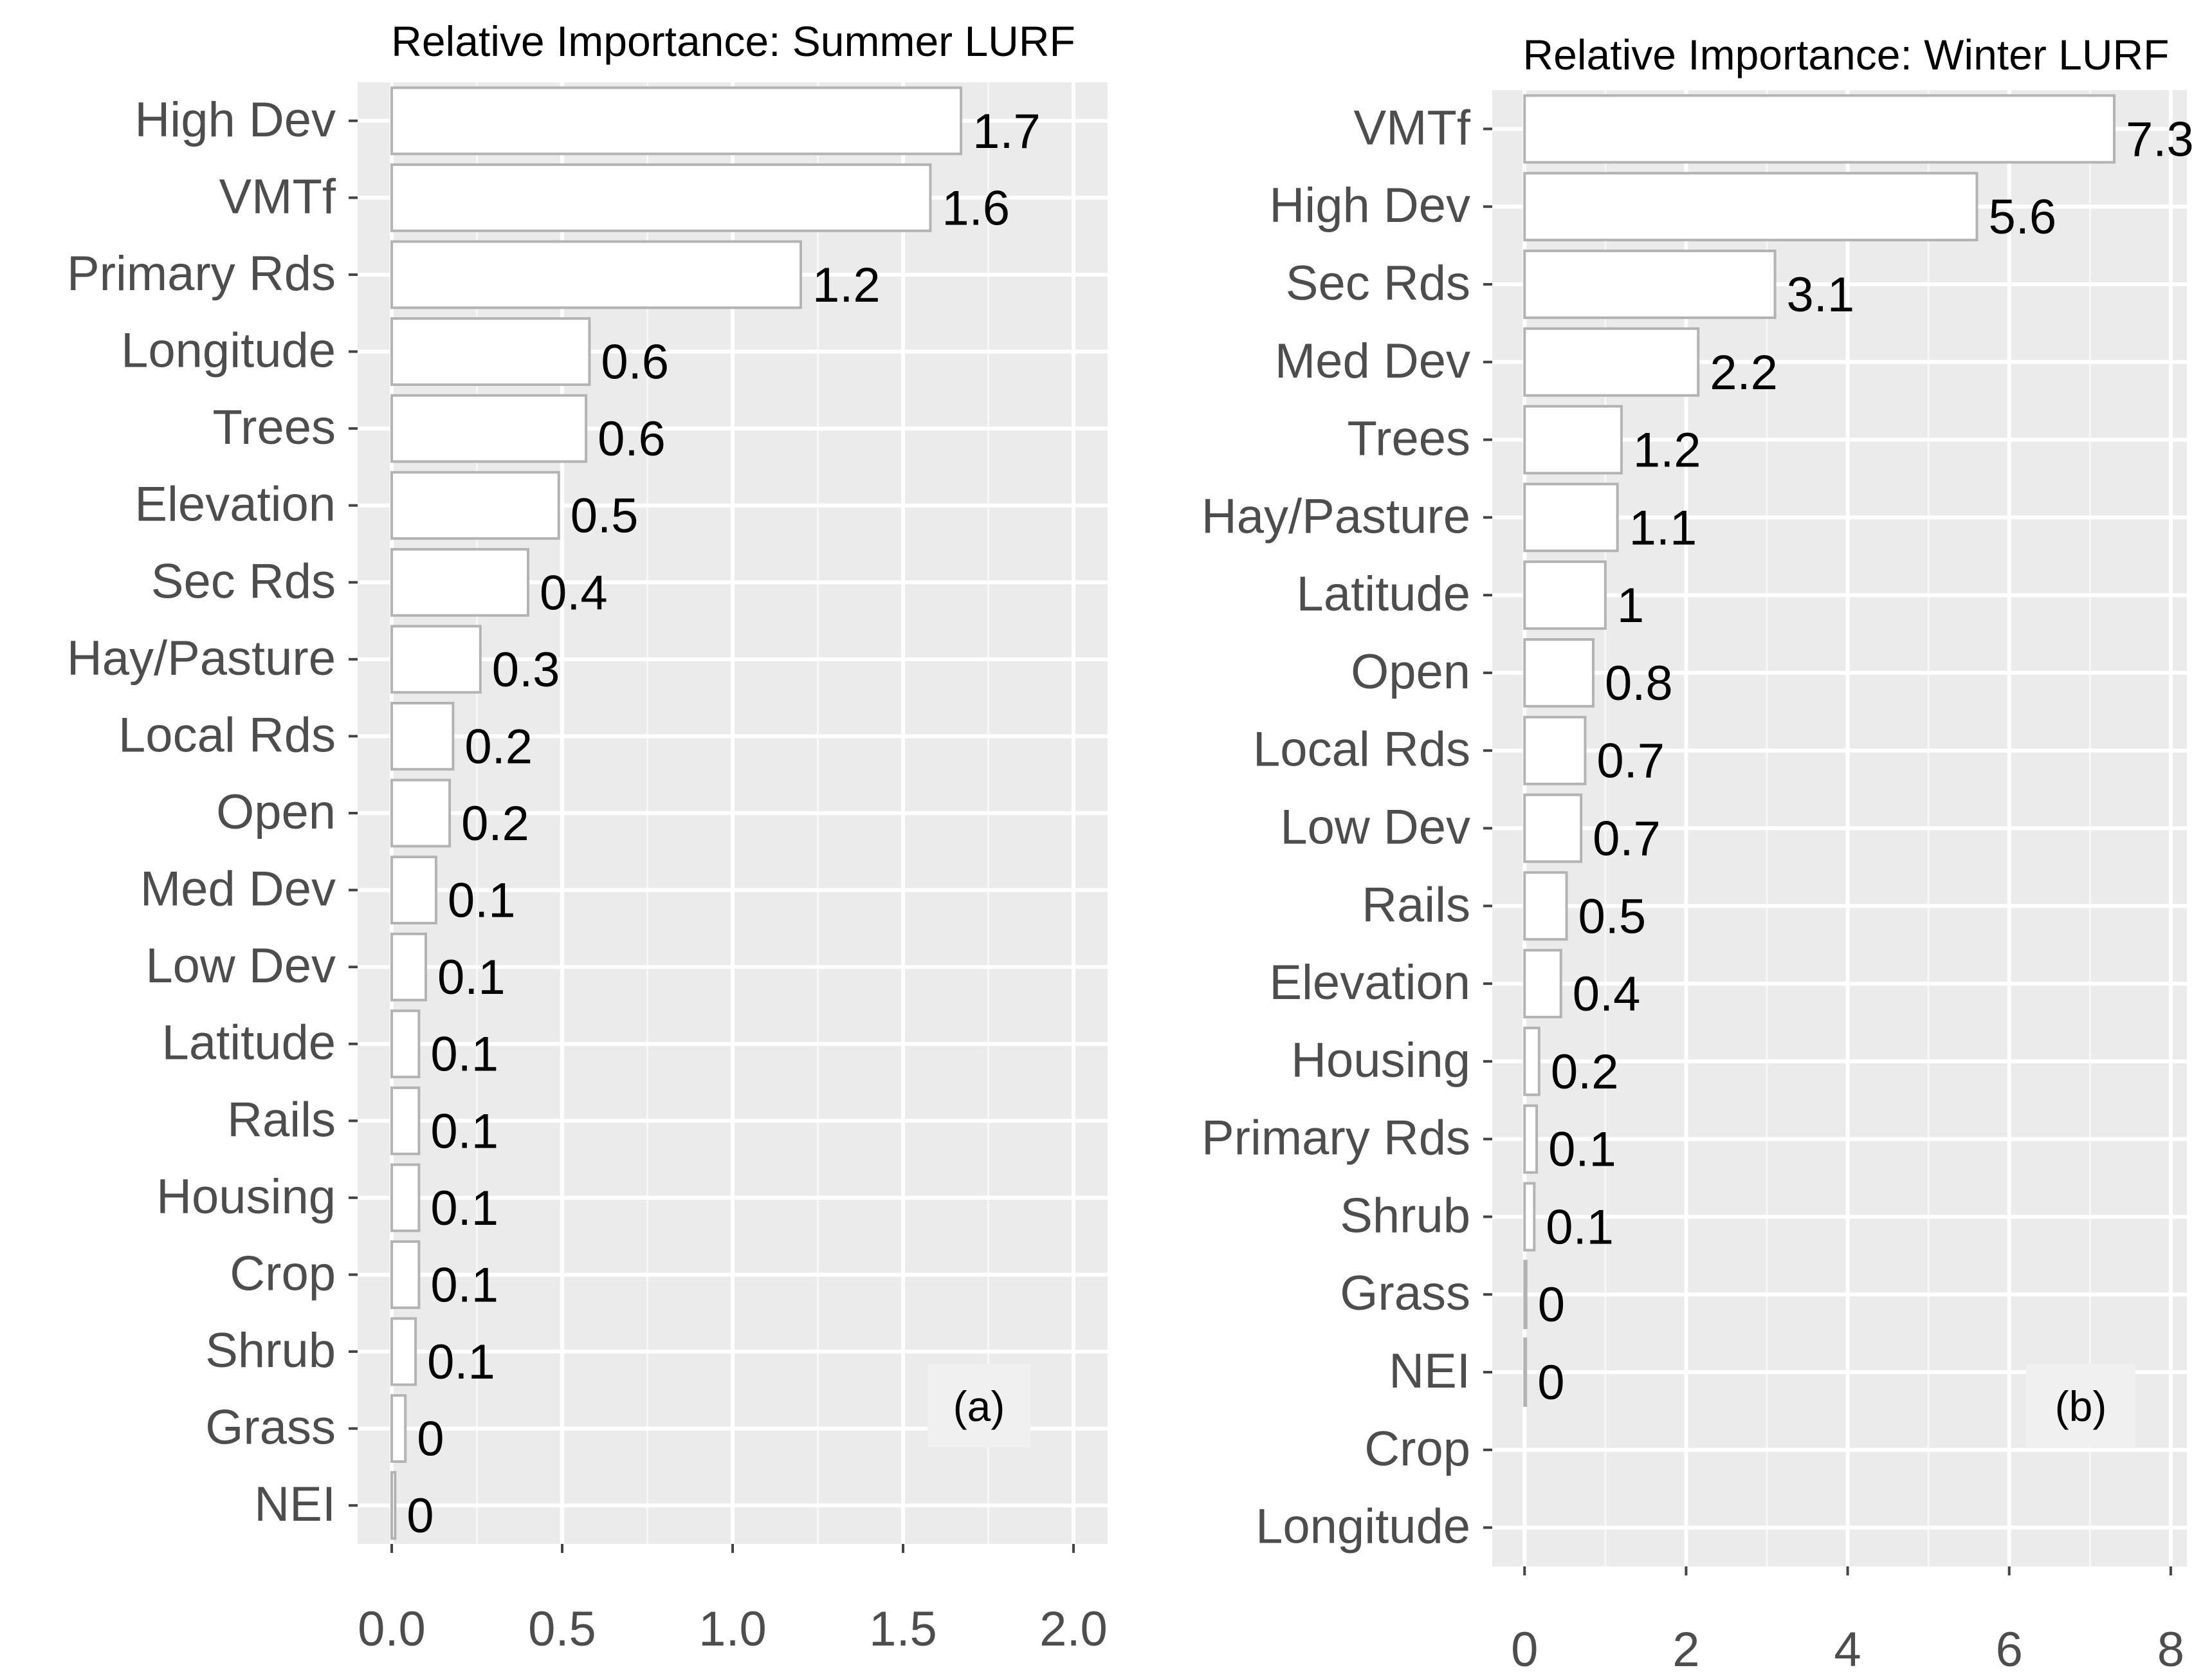  What do you see at coordinates (1416, 904) in the screenshot?
I see `chart-b-y-label-rails: Rails` at bounding box center [1416, 904].